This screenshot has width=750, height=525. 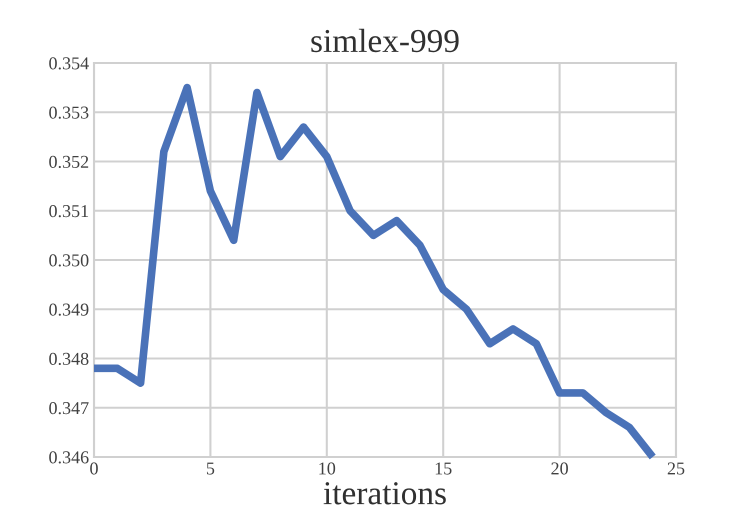 What do you see at coordinates (68, 112) in the screenshot?
I see `y-tick-label: 0.353` at bounding box center [68, 112].